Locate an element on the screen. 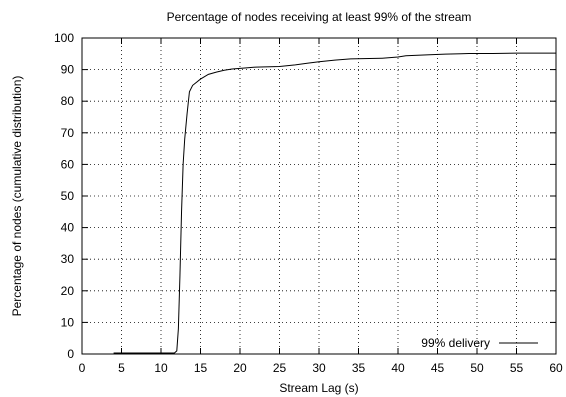 This screenshot has height=397, width=566. y-tick-label: 10 is located at coordinates (68, 322).